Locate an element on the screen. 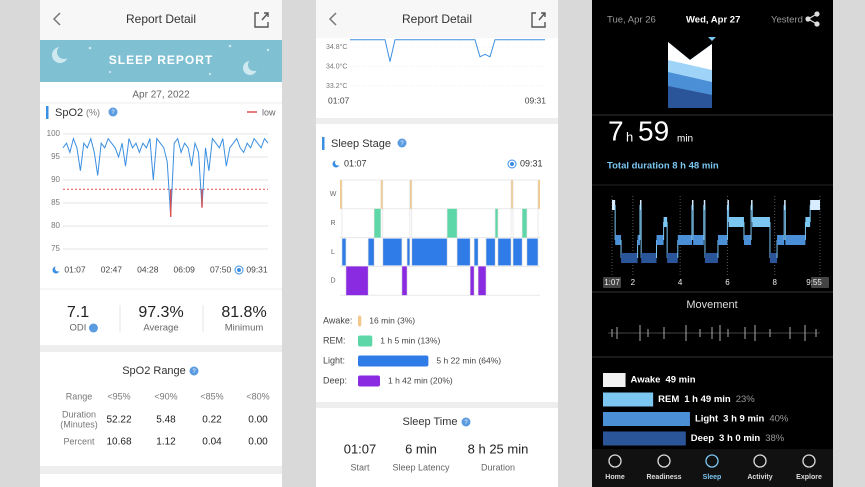  moon-icon is located at coordinates (56, 269).